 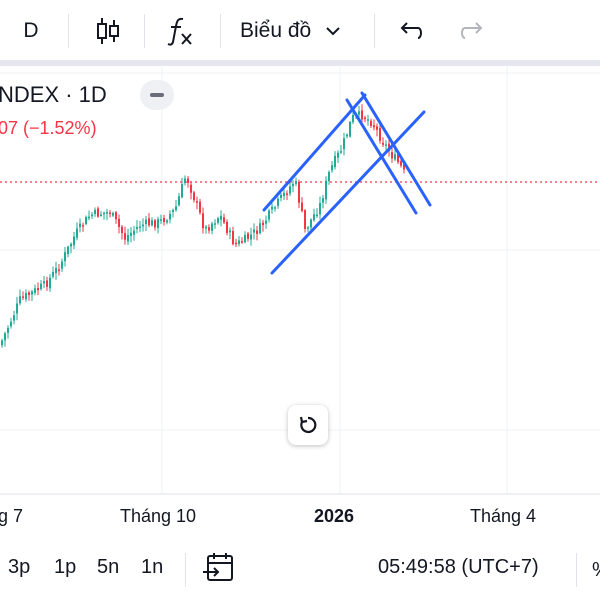 I want to click on chevron-down-icon, so click(x=333, y=31).